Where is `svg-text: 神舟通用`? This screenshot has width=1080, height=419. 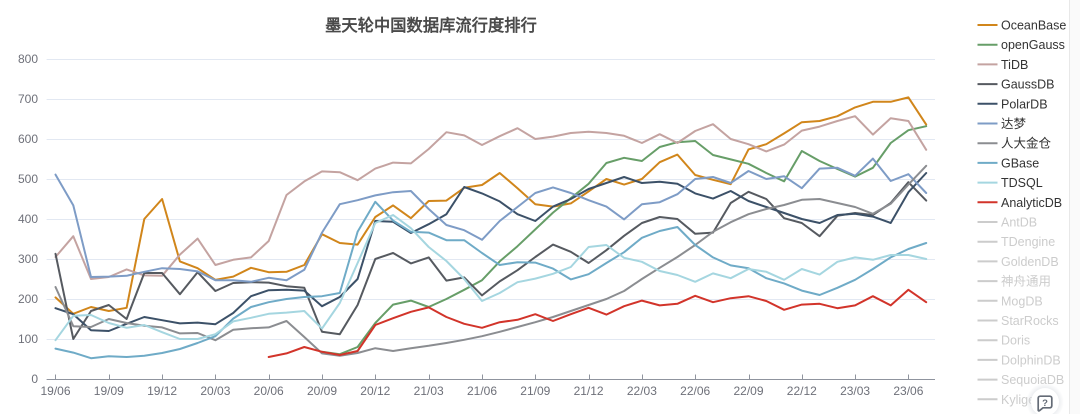
svg-text: 神舟通用 is located at coordinates (1026, 282).